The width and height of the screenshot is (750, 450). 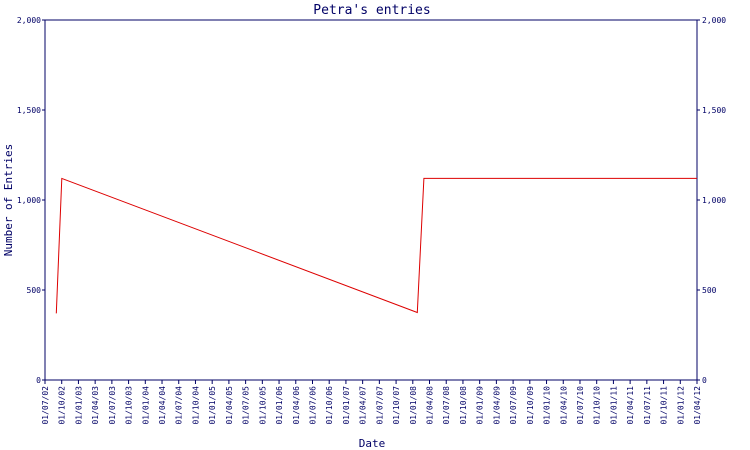 What do you see at coordinates (371, 10) in the screenshot?
I see `chart-title: Petra's entries` at bounding box center [371, 10].